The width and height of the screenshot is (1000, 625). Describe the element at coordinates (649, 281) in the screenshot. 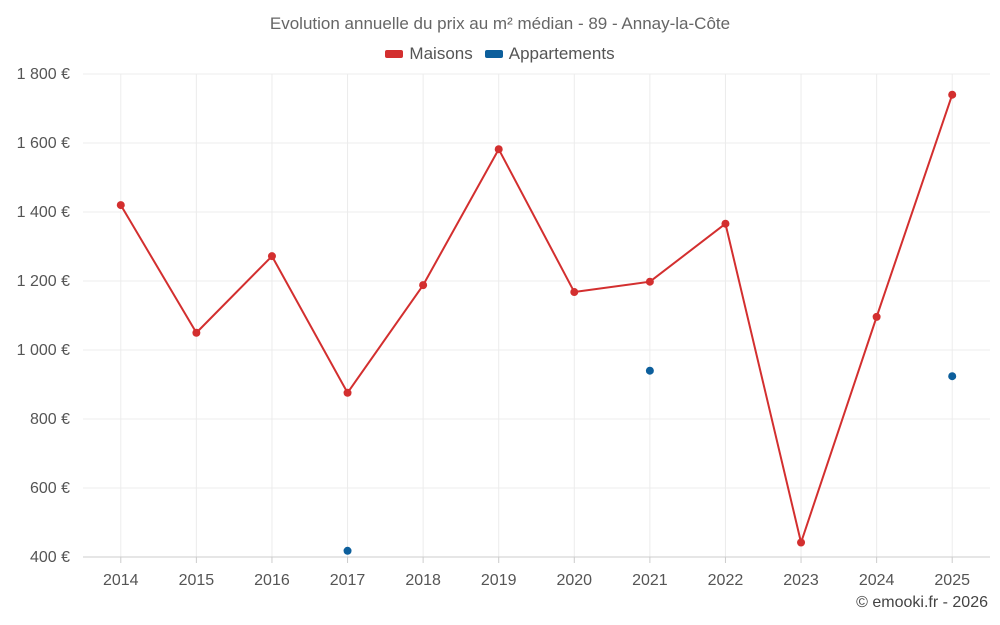

I see `data-point-maisons-2021` at that location.